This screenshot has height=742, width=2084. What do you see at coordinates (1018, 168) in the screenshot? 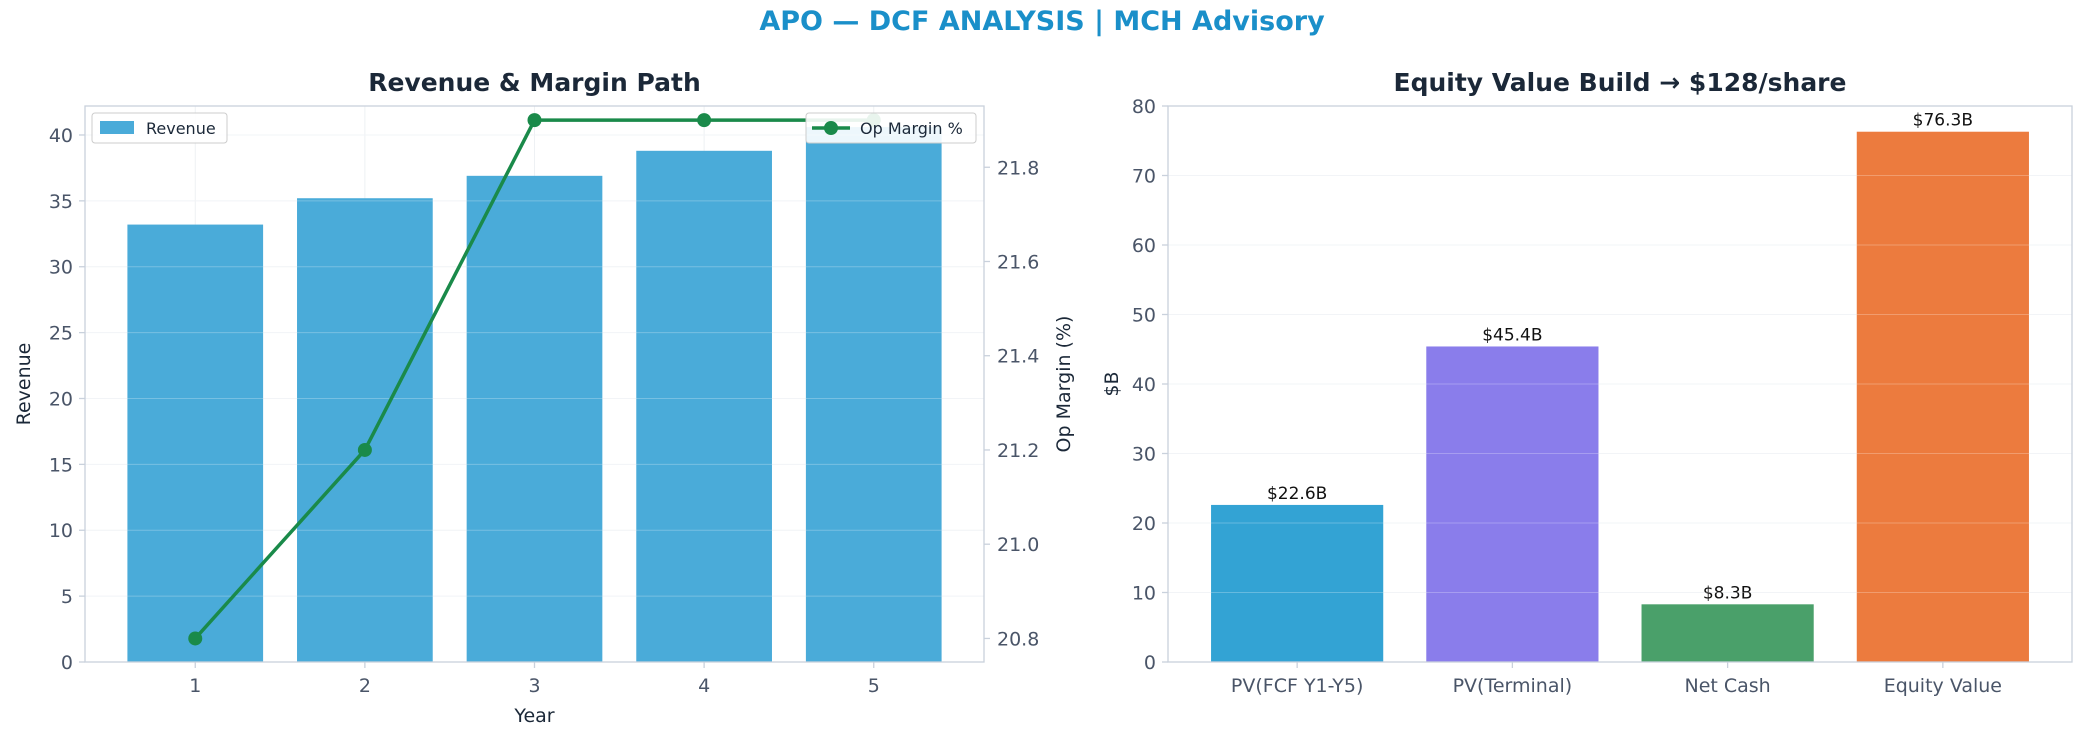
I see `margin-y-tick-label: 21.8` at bounding box center [1018, 168].